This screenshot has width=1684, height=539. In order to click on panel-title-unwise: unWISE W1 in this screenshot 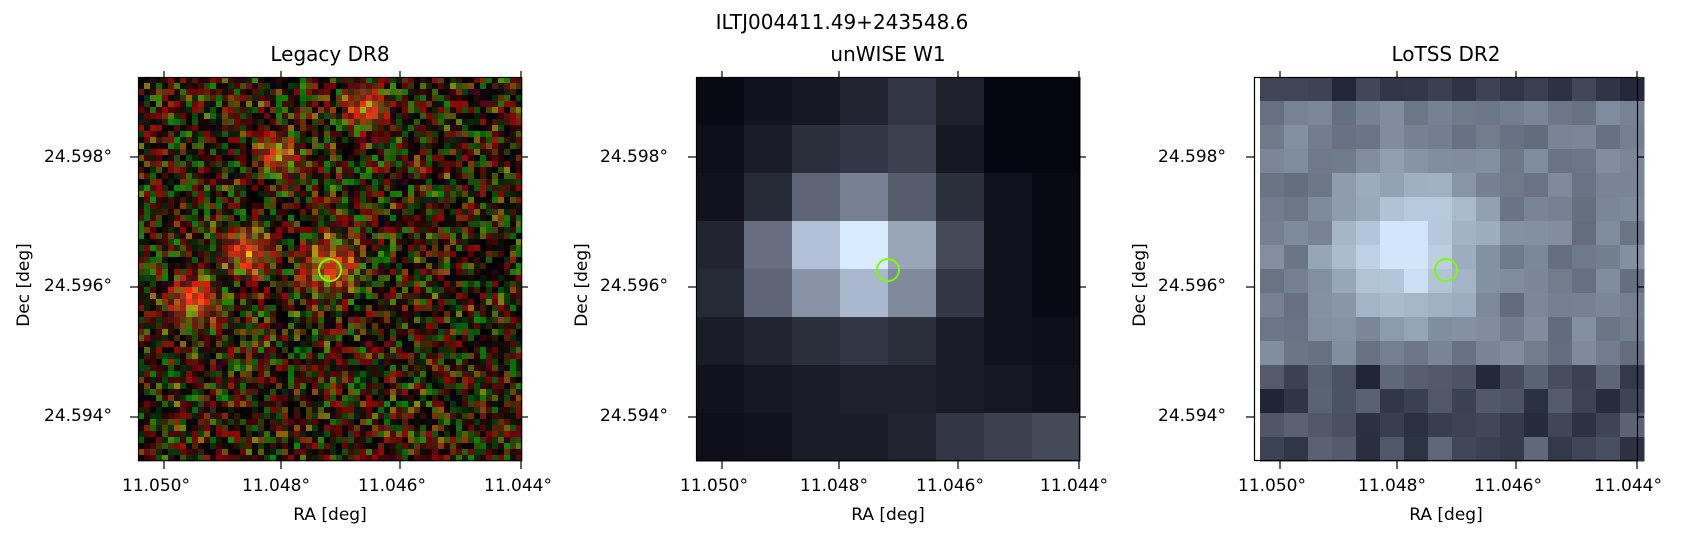, I will do `click(888, 54)`.